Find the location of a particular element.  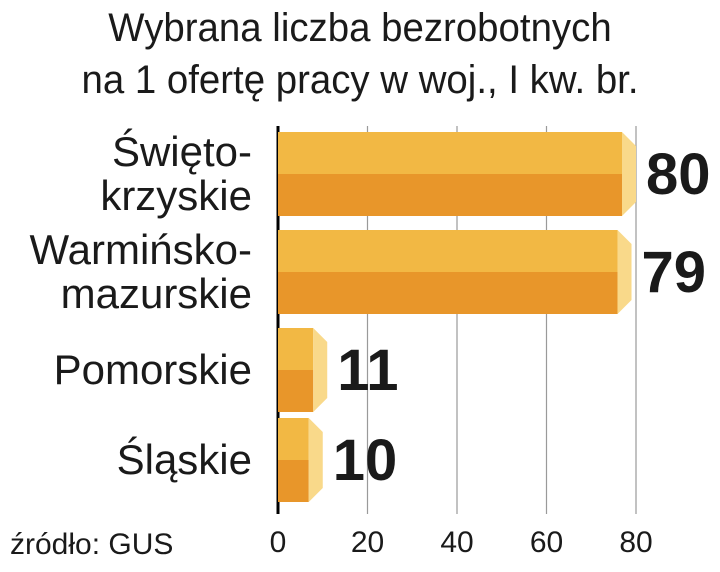

category-label: Pomorskie is located at coordinates (153, 369).